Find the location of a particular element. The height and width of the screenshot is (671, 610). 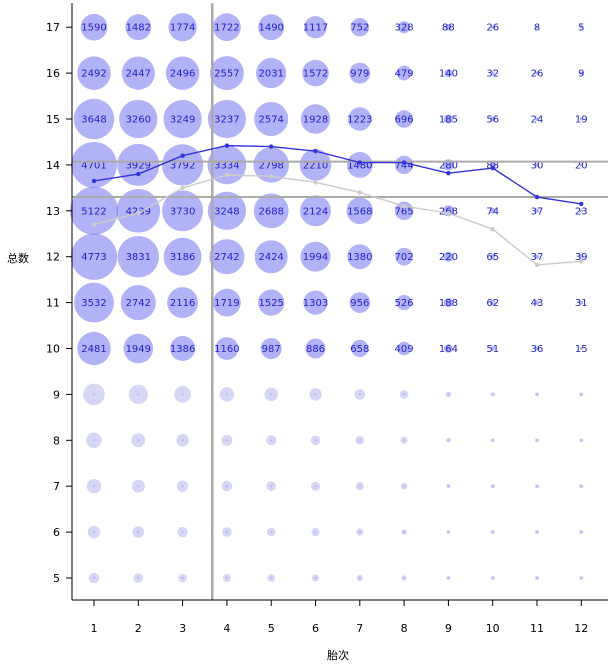

bubble-count-label: 8 is located at coordinates (537, 28).